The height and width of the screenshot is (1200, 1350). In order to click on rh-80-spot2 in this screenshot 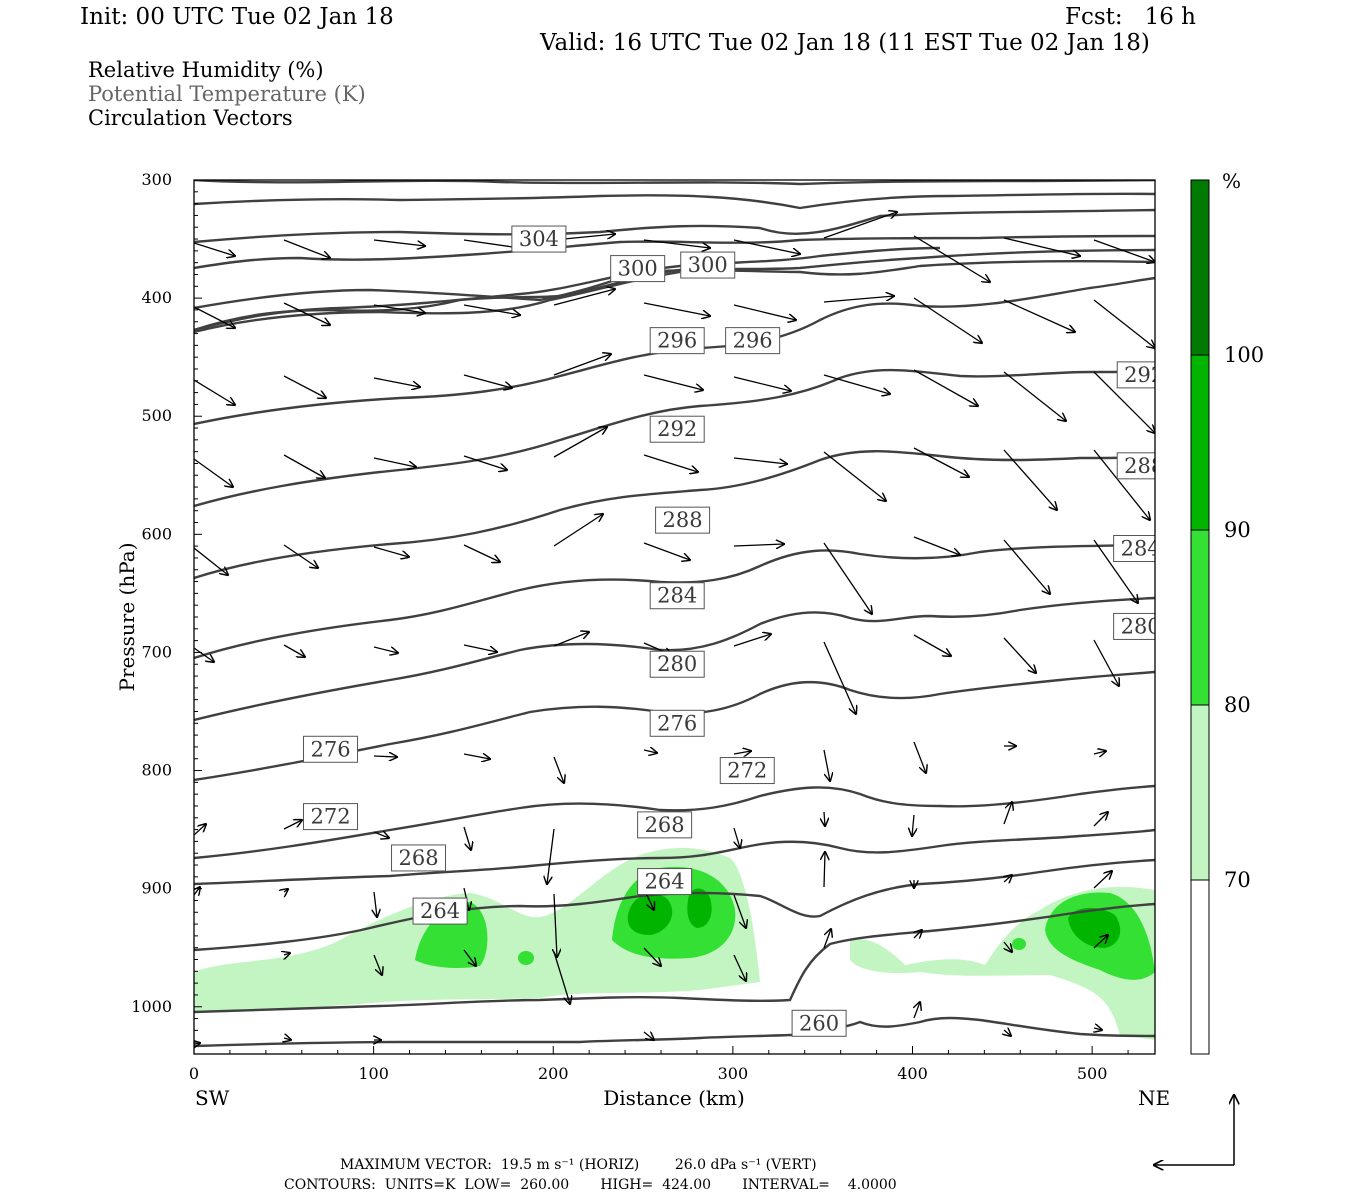, I will do `click(526, 958)`.